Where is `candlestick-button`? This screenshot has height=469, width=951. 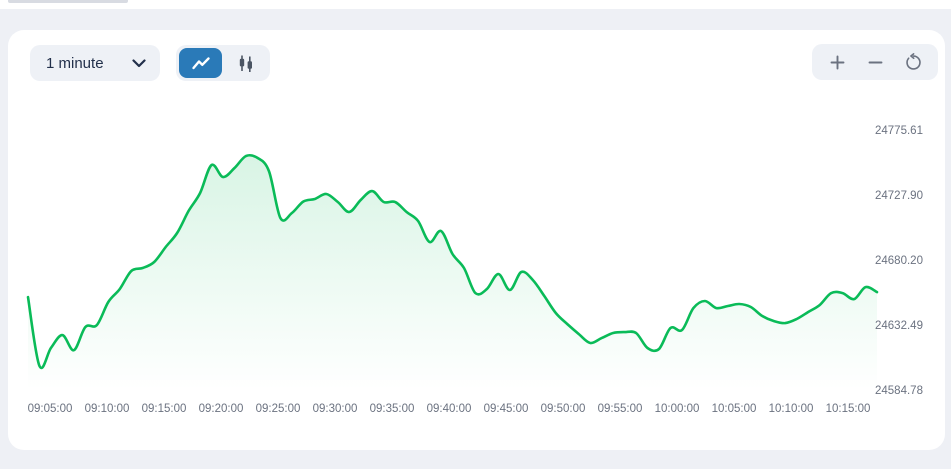 candlestick-button is located at coordinates (245, 63).